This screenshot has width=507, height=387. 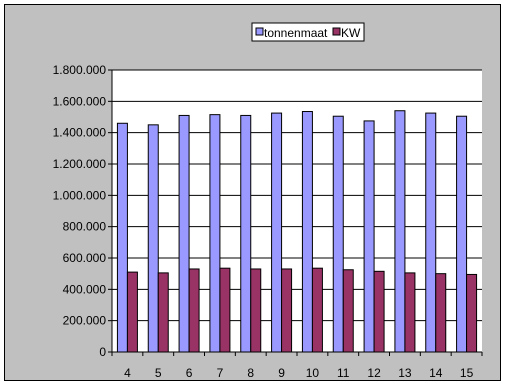 What do you see at coordinates (343, 373) in the screenshot?
I see `x-tick-label: 11` at bounding box center [343, 373].